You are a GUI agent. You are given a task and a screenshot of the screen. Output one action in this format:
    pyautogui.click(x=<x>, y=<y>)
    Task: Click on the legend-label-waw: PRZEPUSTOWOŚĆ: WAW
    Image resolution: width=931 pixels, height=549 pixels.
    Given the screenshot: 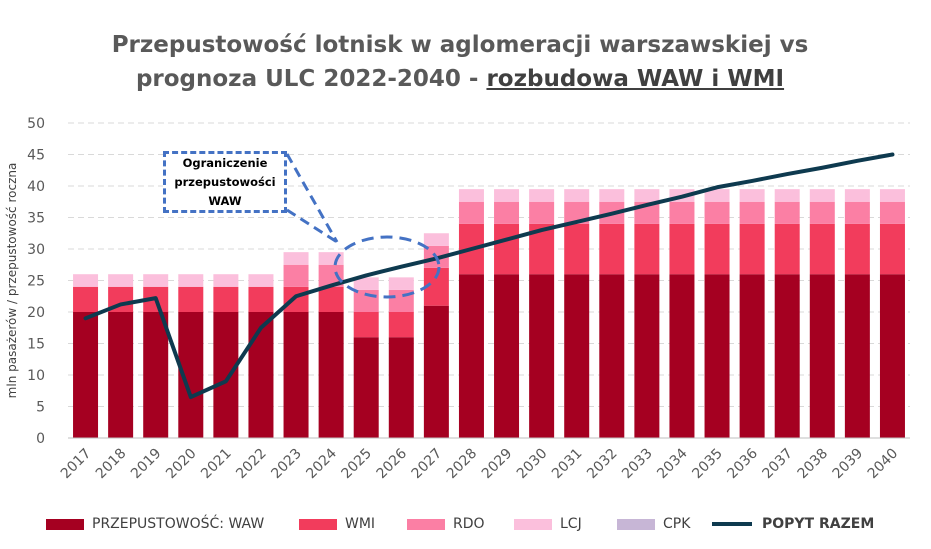 What is the action you would take?
    pyautogui.click(x=178, y=524)
    